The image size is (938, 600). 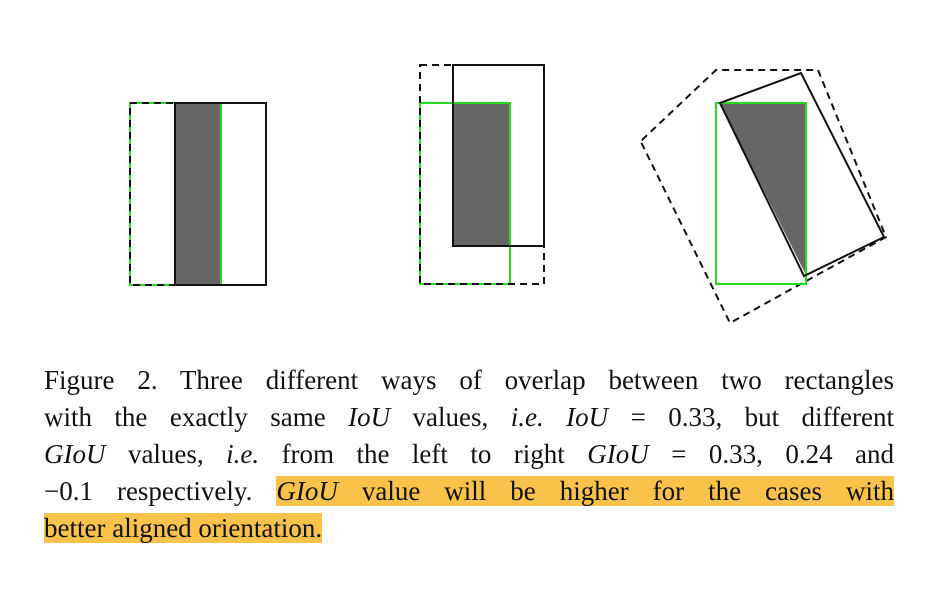 I want to click on predicted-box, so click(x=802, y=174).